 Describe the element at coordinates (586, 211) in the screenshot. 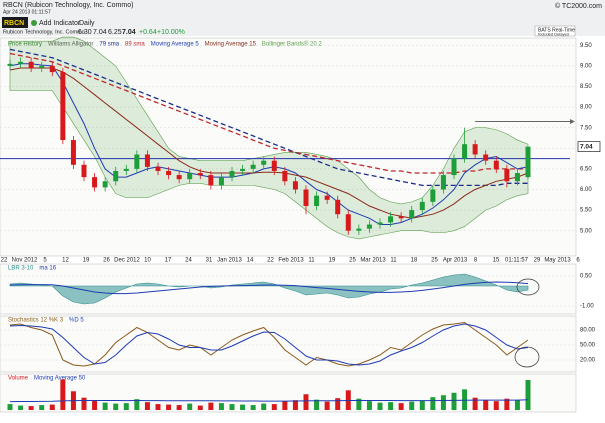

I see `y-tick-label: 5.50` at that location.